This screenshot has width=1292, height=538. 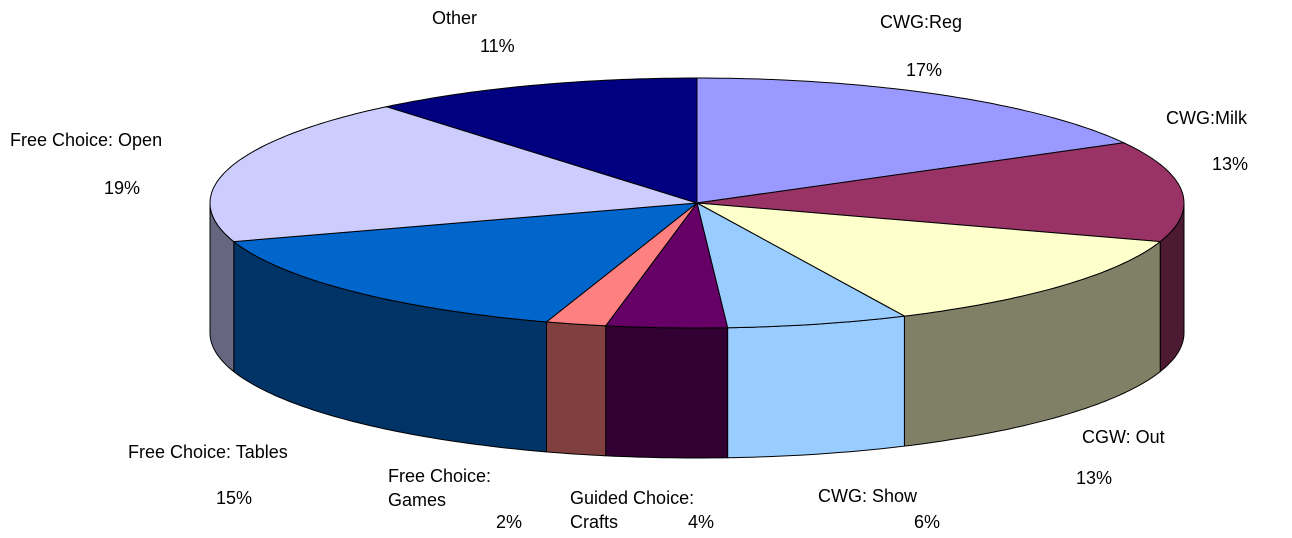 I want to click on slice-value-label: 6%, so click(x=927, y=522).